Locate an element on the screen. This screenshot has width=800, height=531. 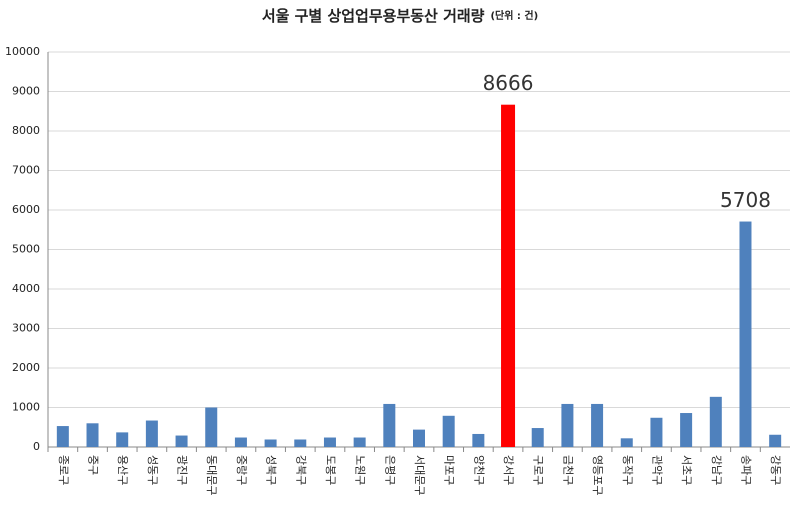
x-tick-label: 강서구 is located at coordinates (508, 470).